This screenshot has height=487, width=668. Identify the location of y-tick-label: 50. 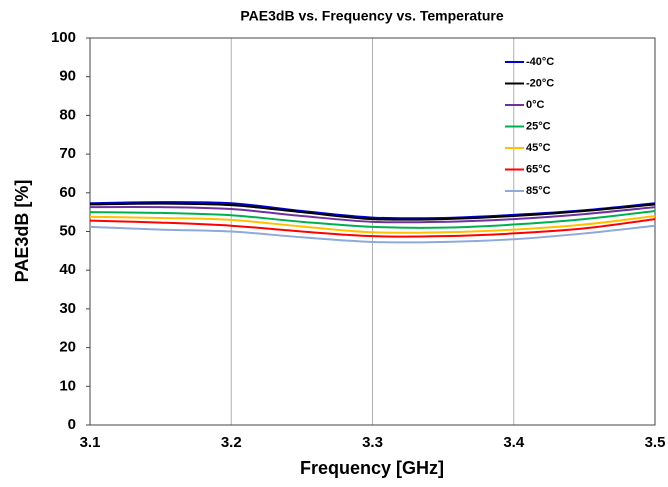
(67, 230).